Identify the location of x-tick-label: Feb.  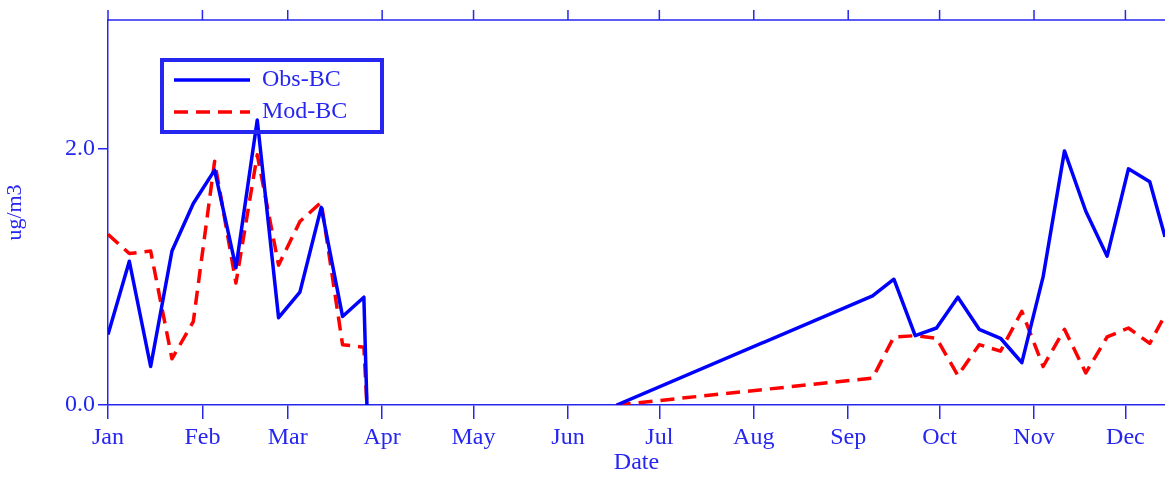
(202, 435).